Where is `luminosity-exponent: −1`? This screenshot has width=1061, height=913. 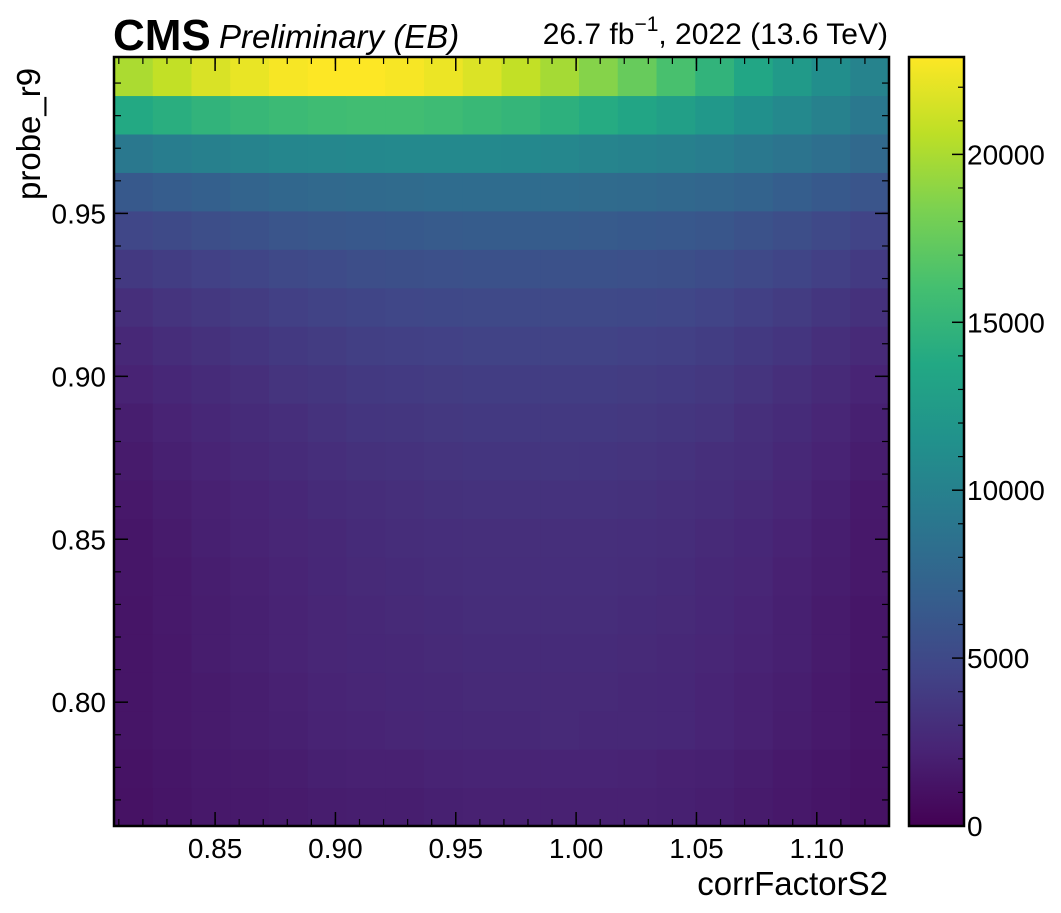
luminosity-exponent: −1 is located at coordinates (646, 24).